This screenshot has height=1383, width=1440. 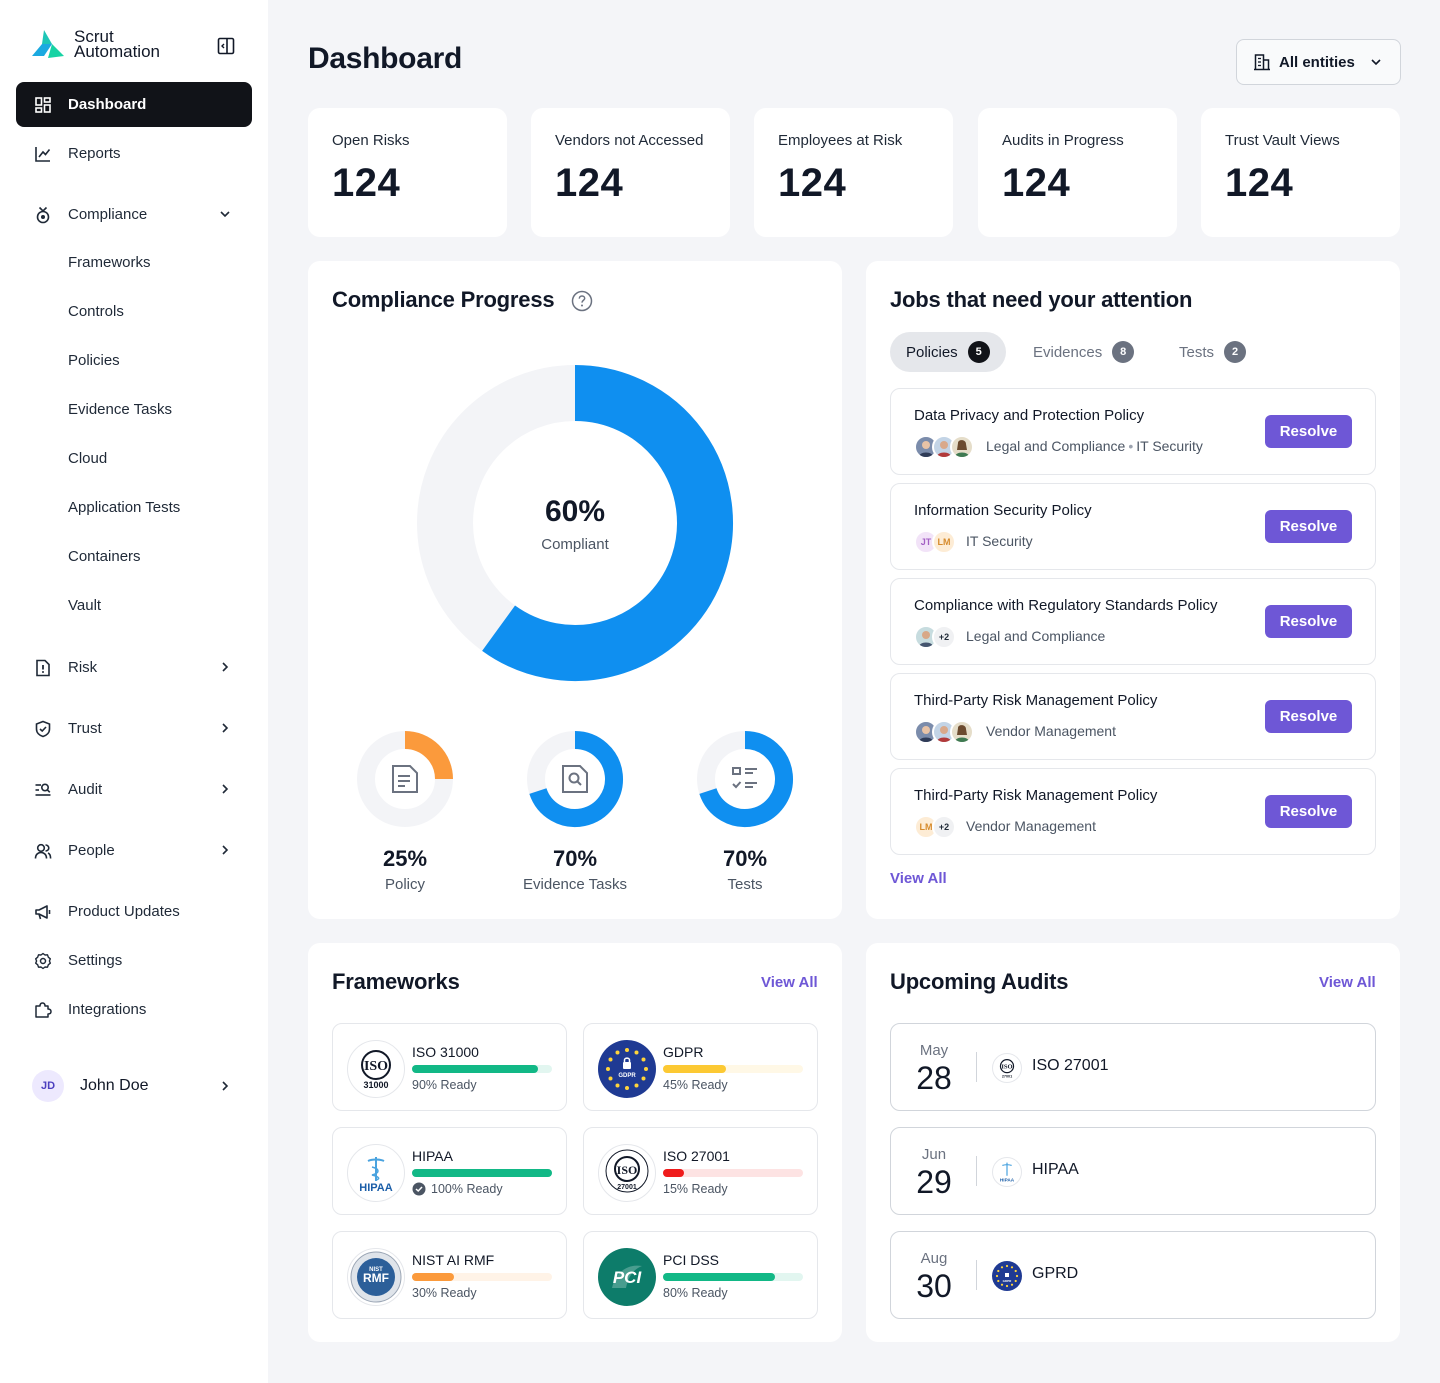 I want to click on sidebar-item-label: Settings, so click(x=95, y=960).